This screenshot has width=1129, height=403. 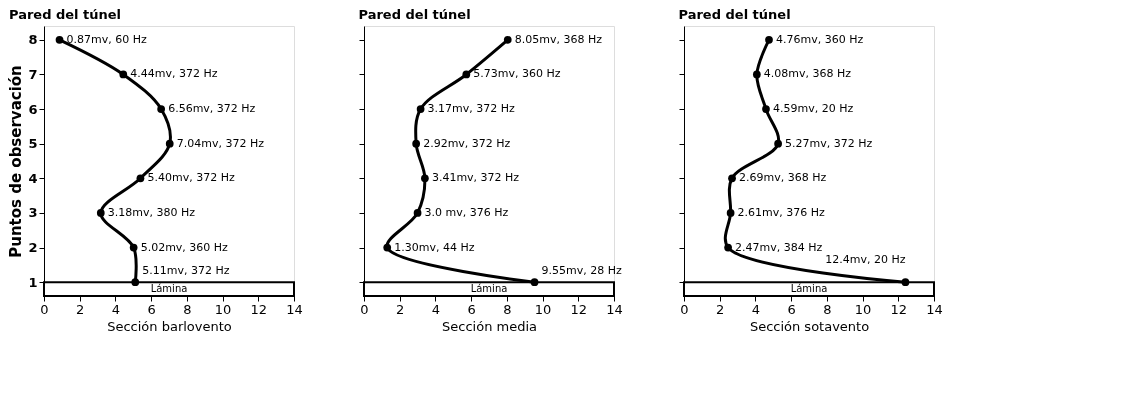 I want to click on annotation: 4.44mv, 372 Hz, so click(x=174, y=74).